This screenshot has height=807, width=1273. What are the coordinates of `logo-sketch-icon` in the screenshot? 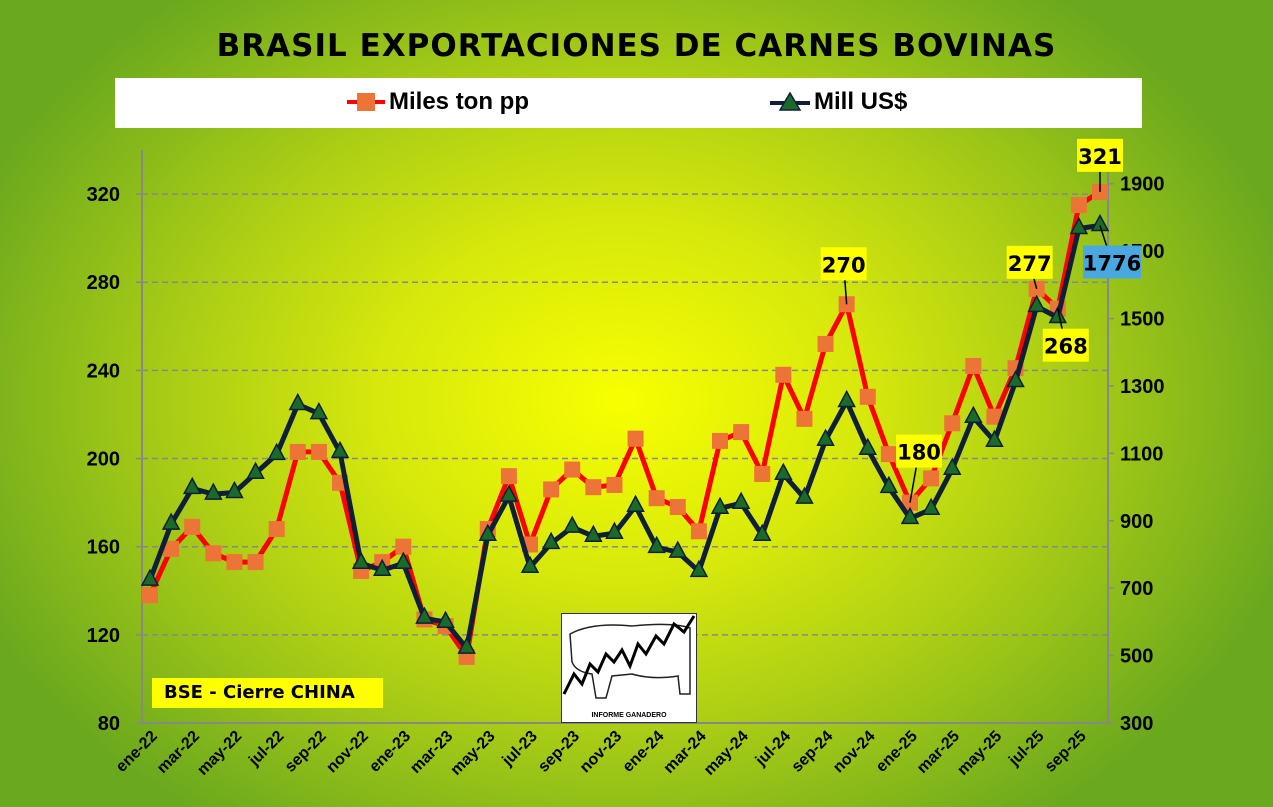 It's located at (629, 657).